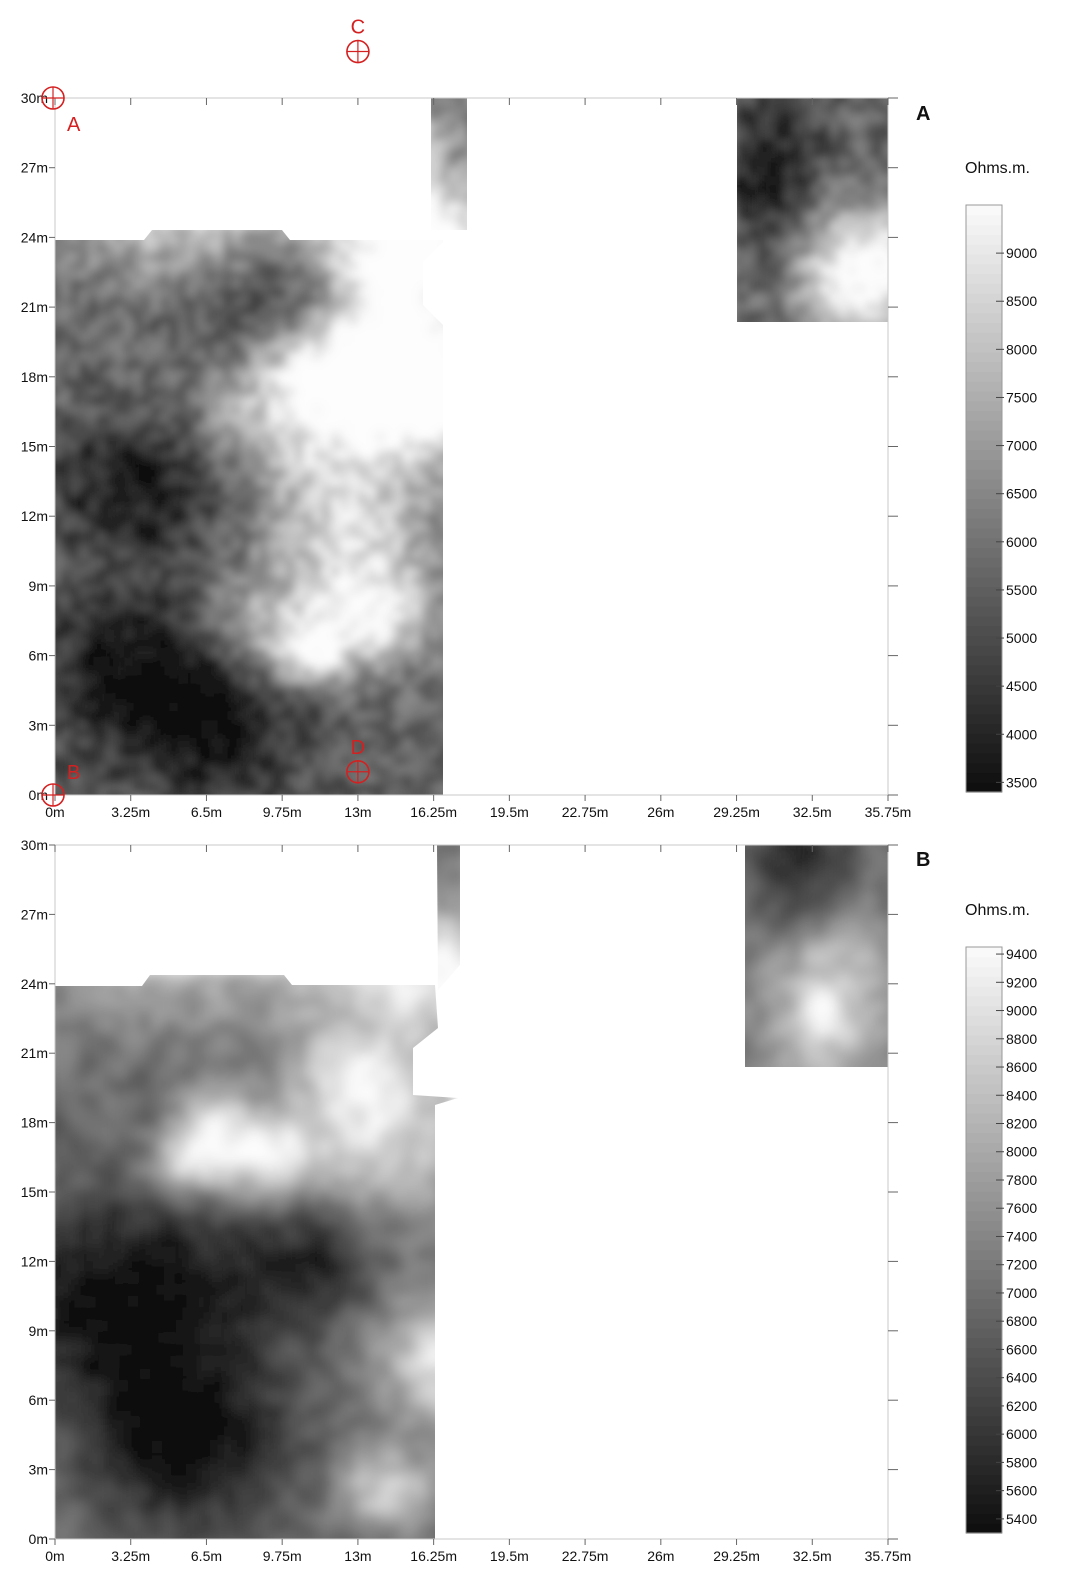 The height and width of the screenshot is (1571, 1066). Describe the element at coordinates (34, 447) in the screenshot. I see `y-tick-label: 15m` at that location.